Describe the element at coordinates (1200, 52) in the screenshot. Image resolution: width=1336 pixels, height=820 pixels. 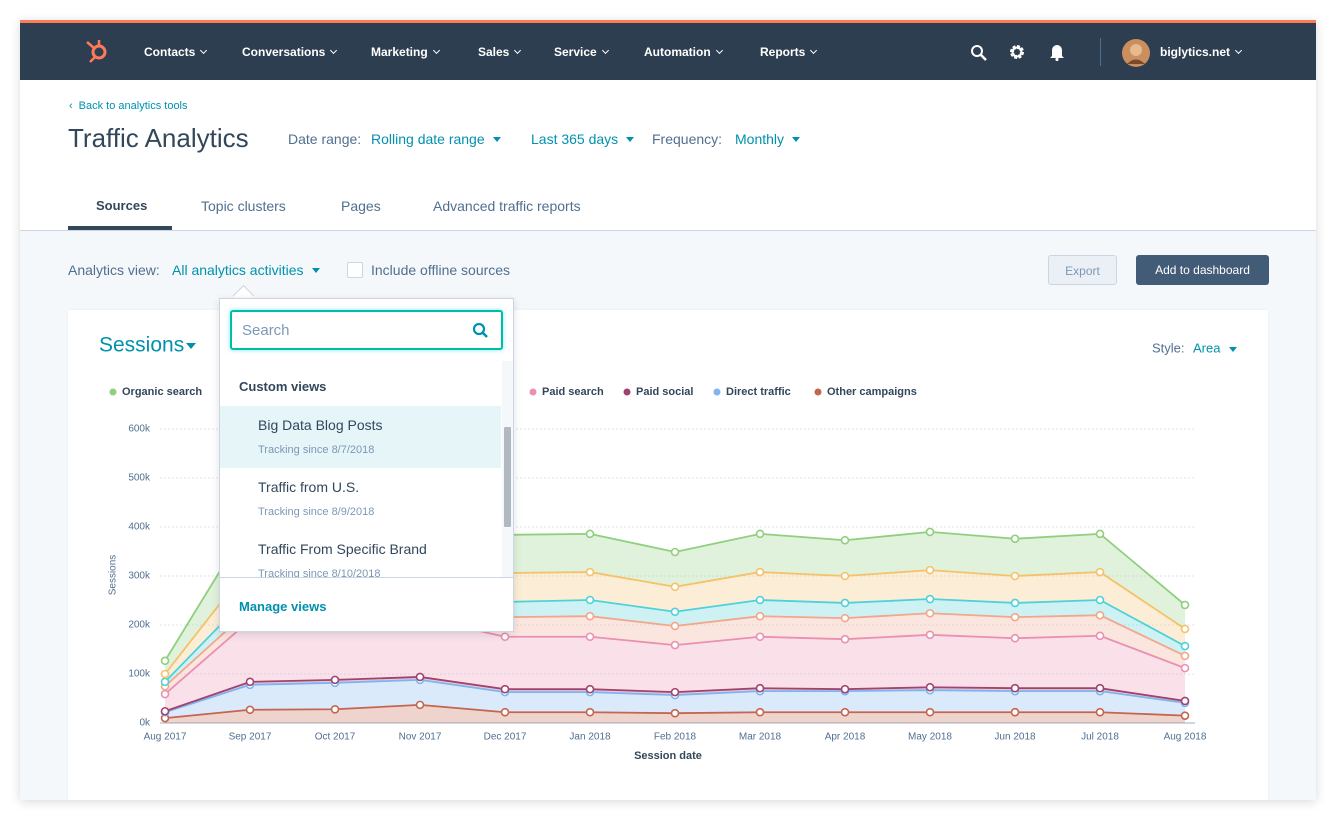
I see `account-menu: biglytics.net` at that location.